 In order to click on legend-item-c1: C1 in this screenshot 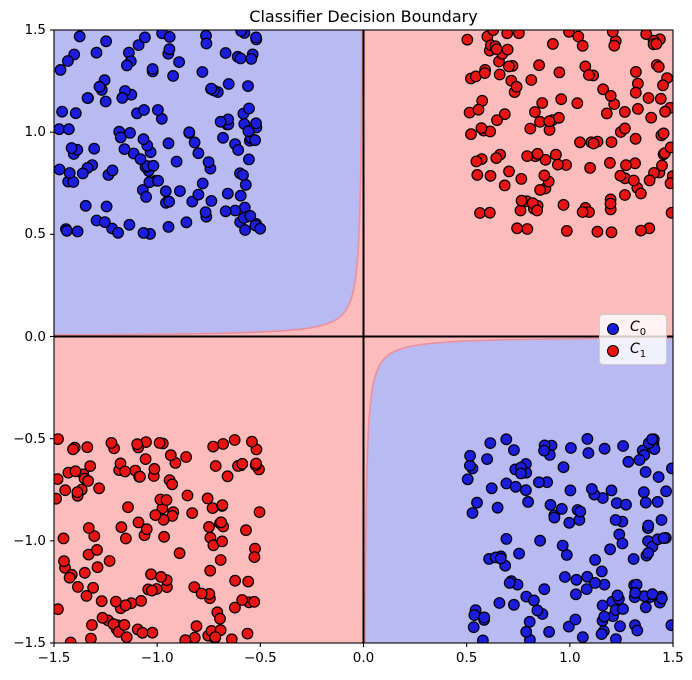, I will do `click(632, 350)`.